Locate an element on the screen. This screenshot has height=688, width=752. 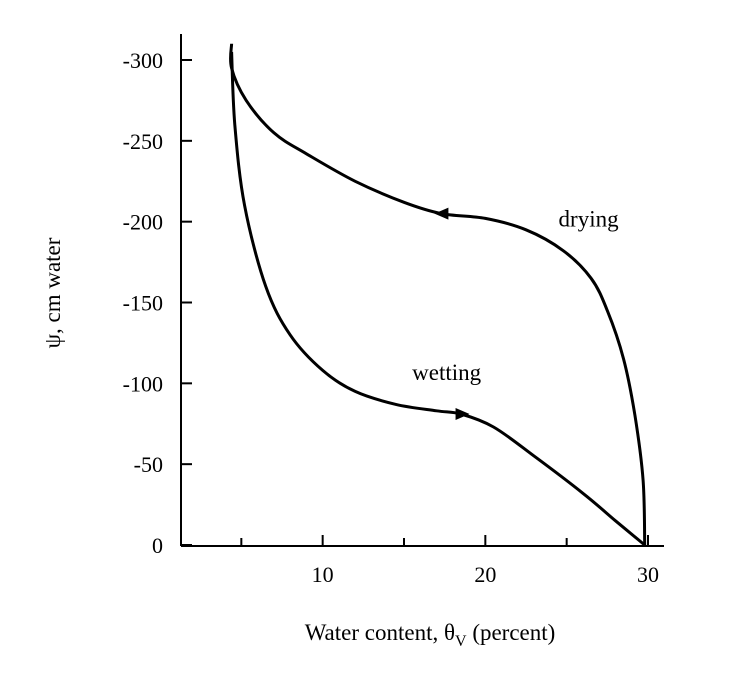
y-tick-label: -100 is located at coordinates (143, 383).